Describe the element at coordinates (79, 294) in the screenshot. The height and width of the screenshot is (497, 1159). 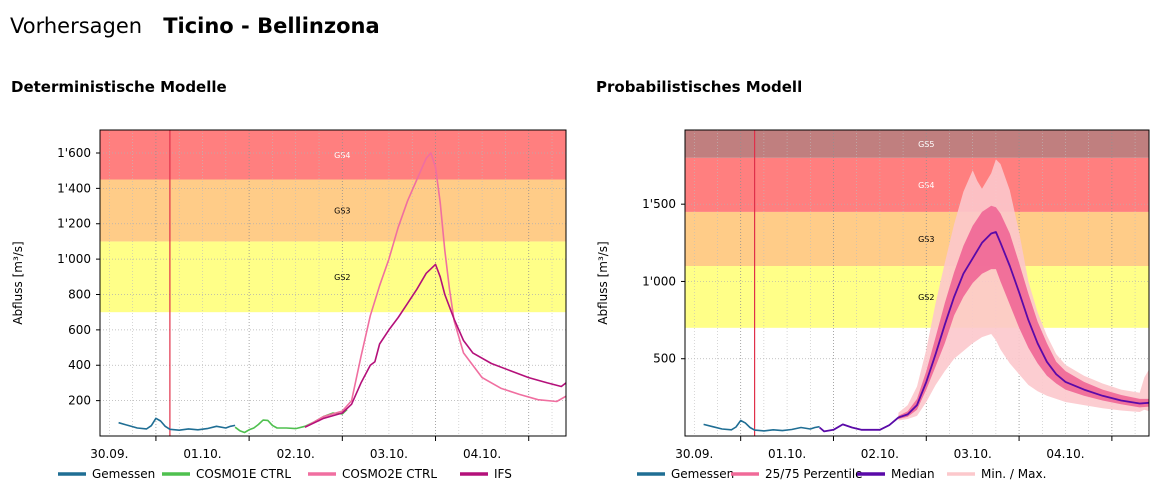
I see `y-tick-label: 800` at that location.